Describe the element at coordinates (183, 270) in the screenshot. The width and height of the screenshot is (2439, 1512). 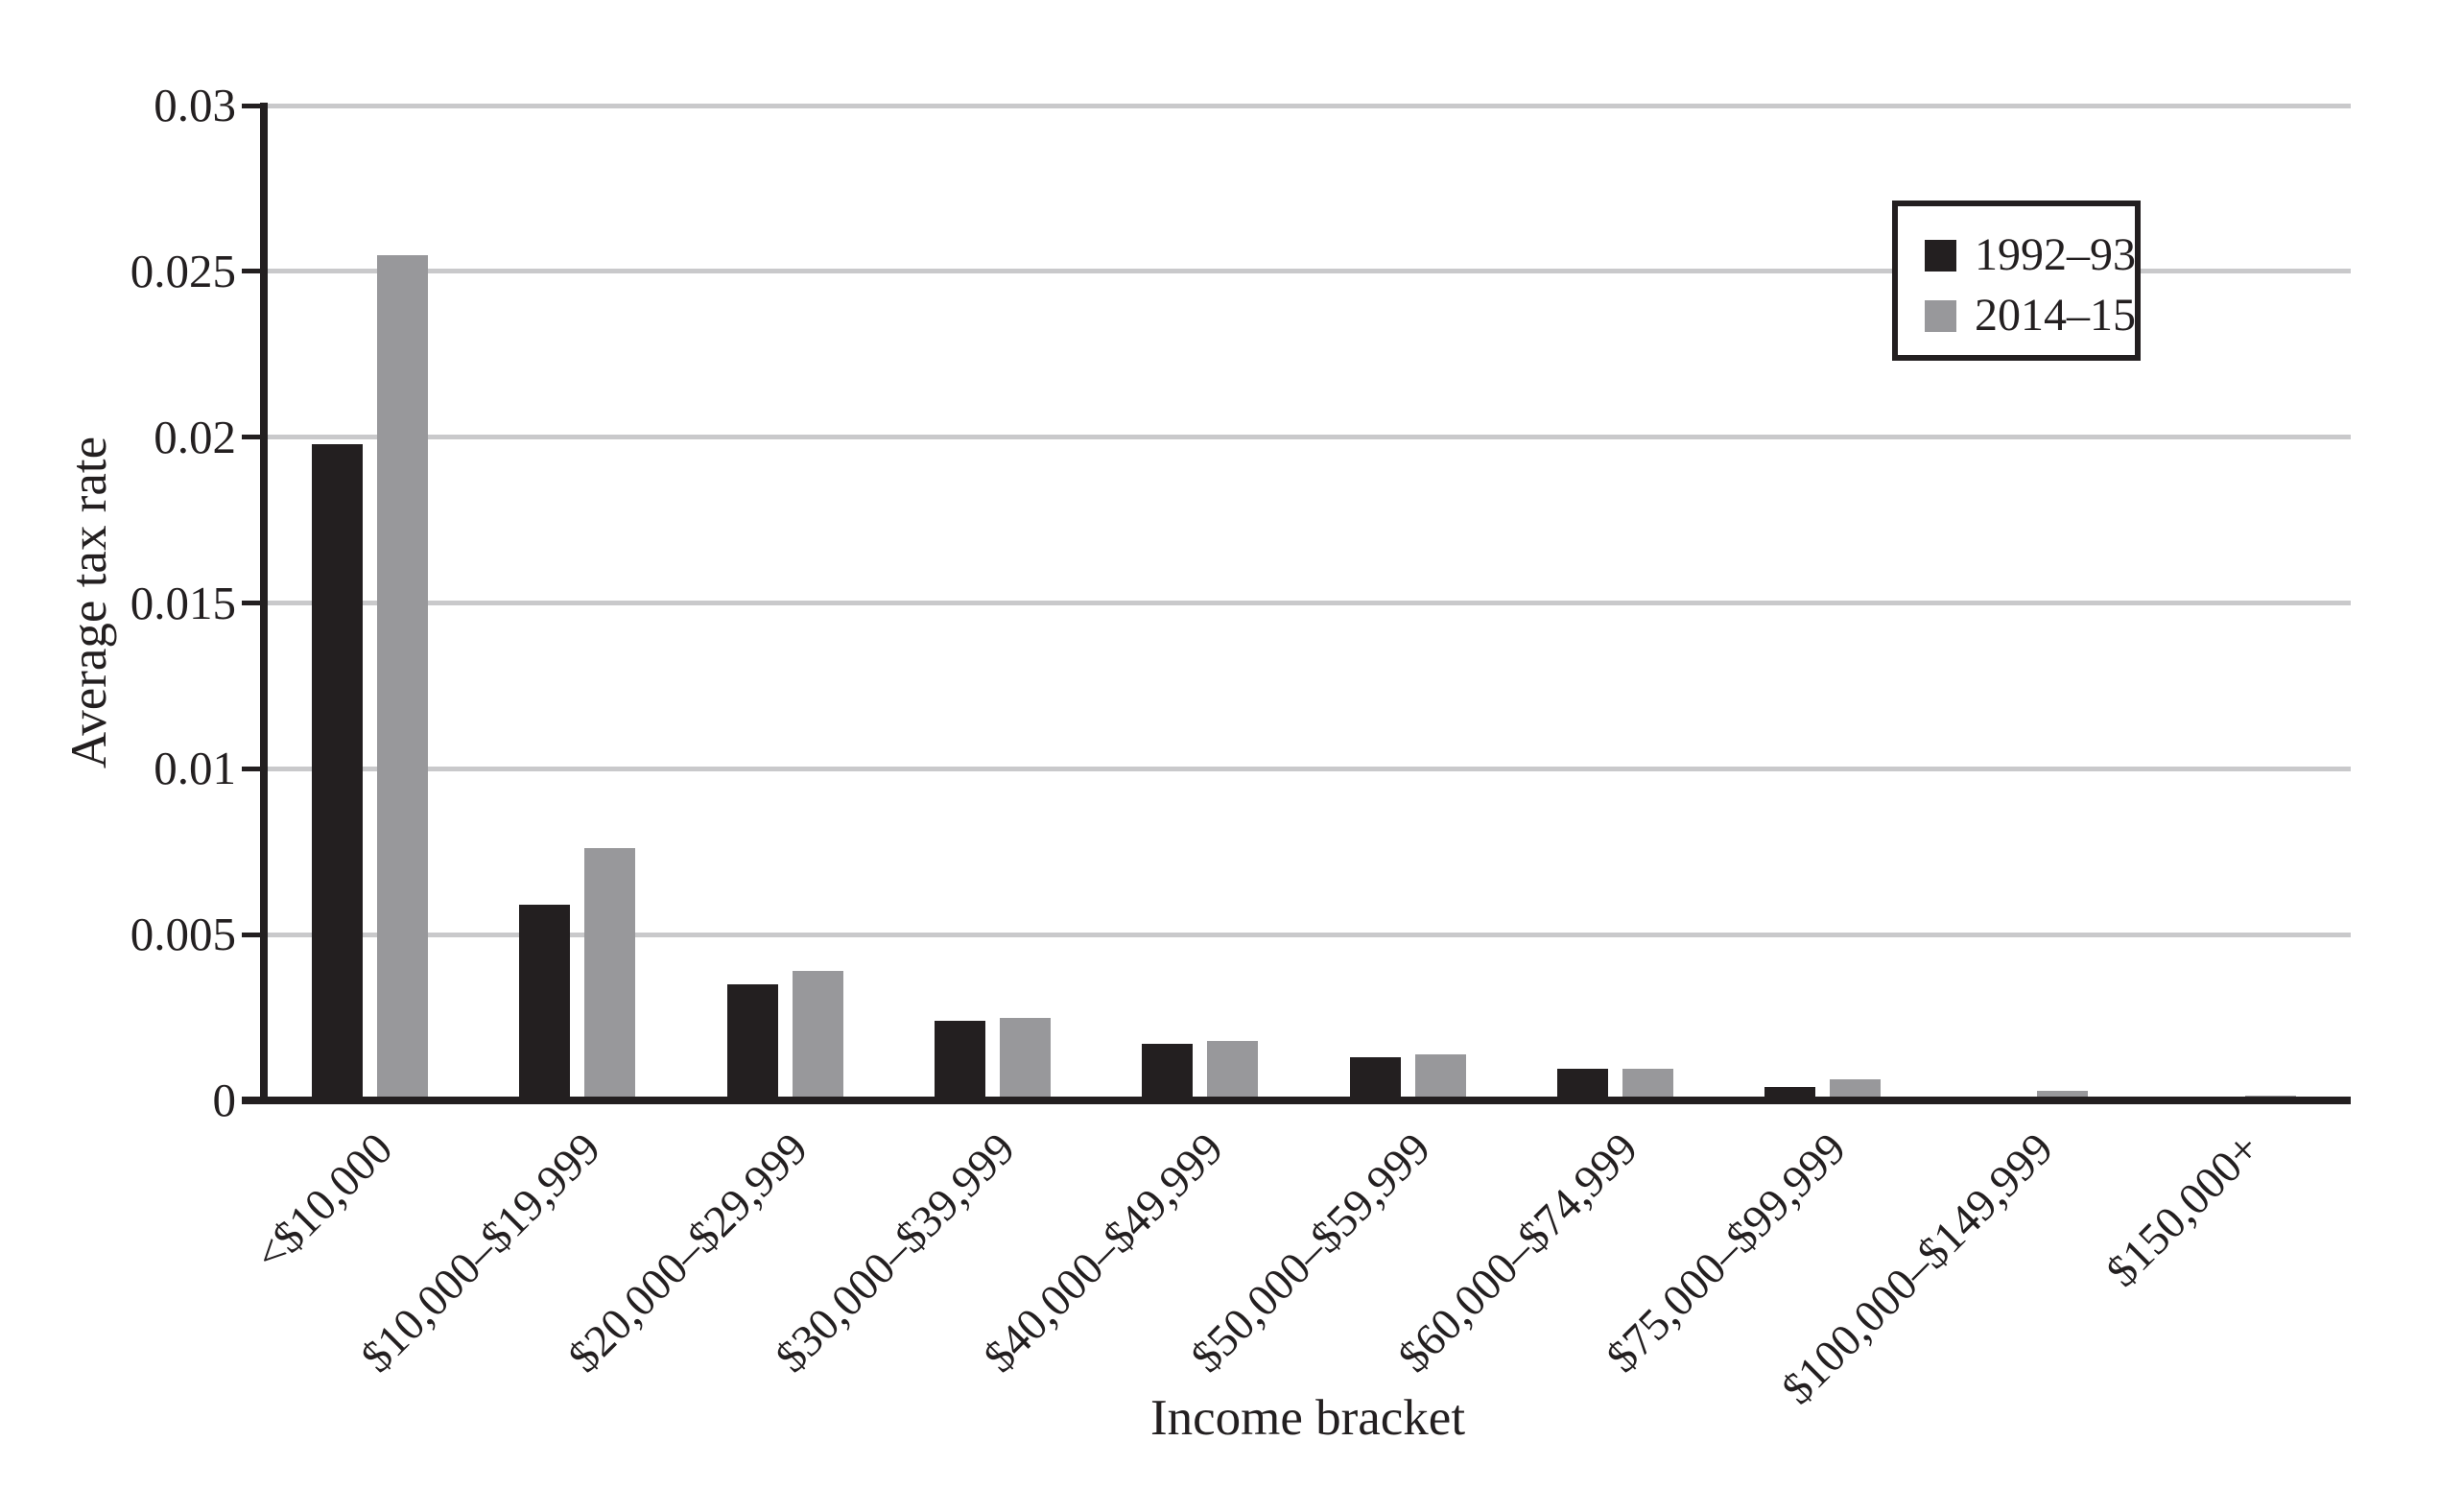
I see `y-tick-label-0.025: 0.025` at that location.